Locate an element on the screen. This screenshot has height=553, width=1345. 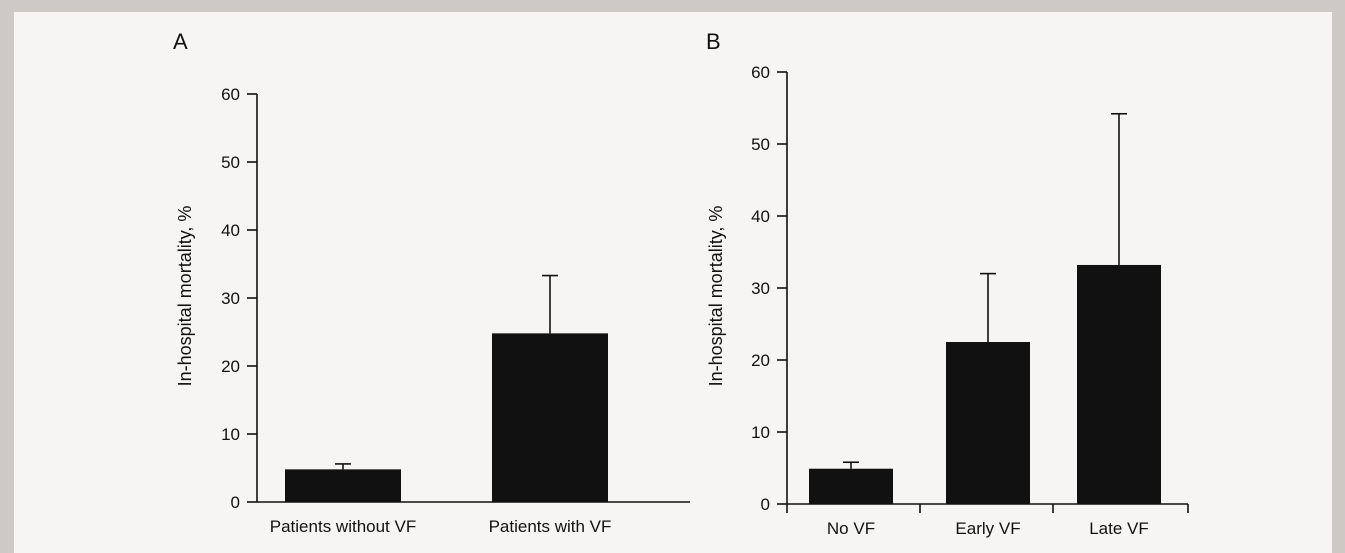
category-labels-a: Patients without VF Patients with VF is located at coordinates (441, 526).